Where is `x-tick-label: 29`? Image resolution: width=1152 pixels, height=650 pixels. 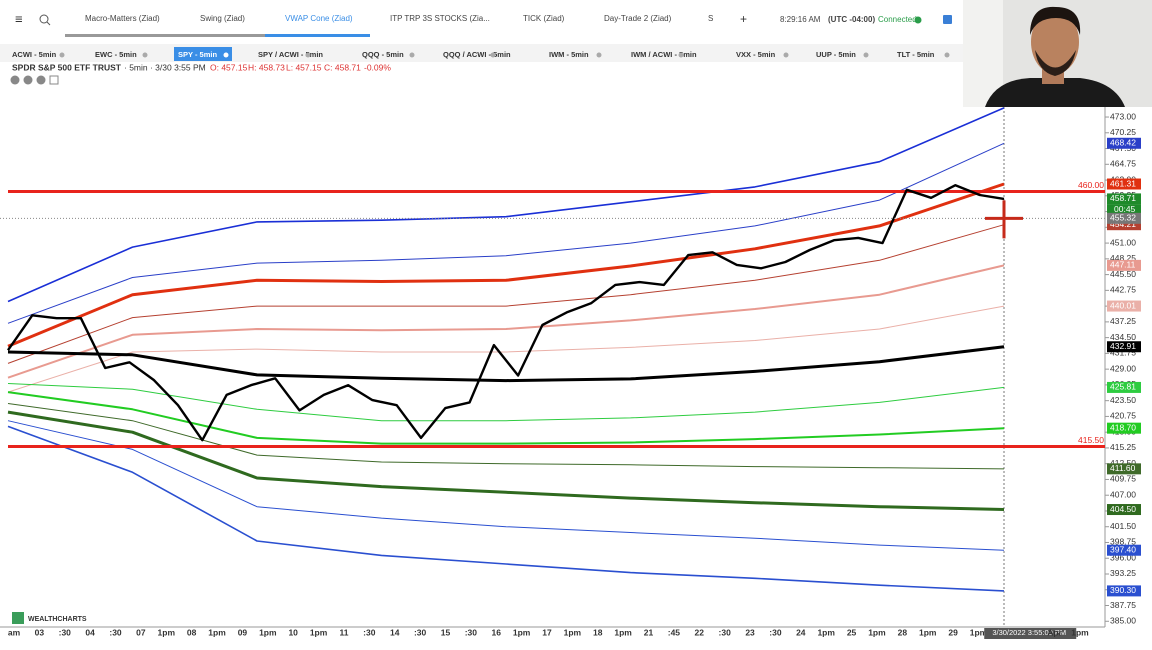 x-tick-label: 29 is located at coordinates (953, 632).